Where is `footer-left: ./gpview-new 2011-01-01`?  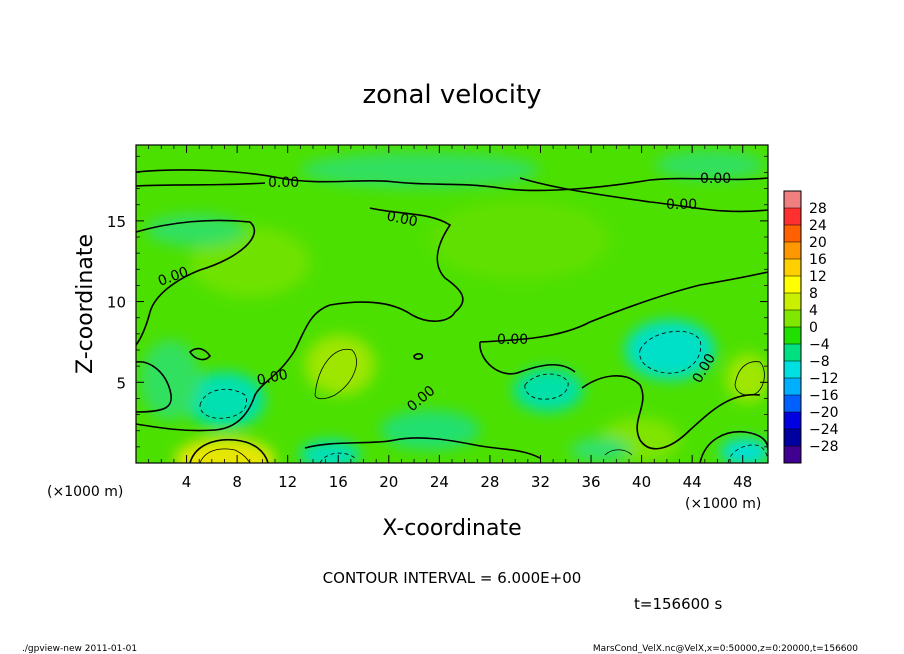 footer-left: ./gpview-new 2011-01-01 is located at coordinates (79, 649).